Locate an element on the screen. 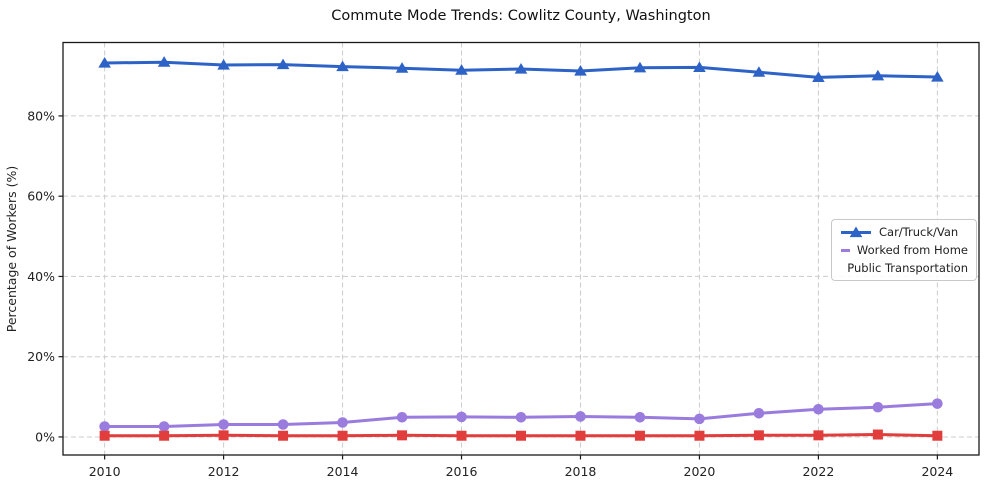 The image size is (990, 490). legend-item-public-transportation: Public Transportation is located at coordinates (904, 268).